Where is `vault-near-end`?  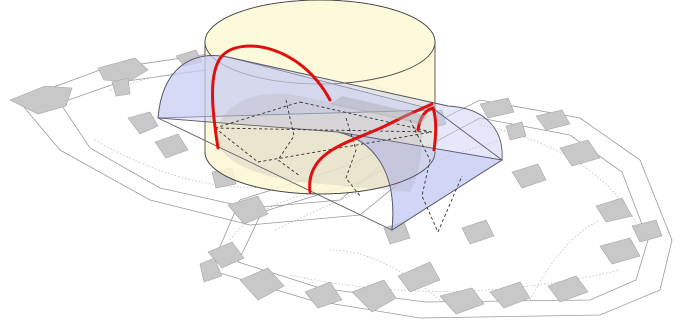 vault-near-end is located at coordinates (420, 181).